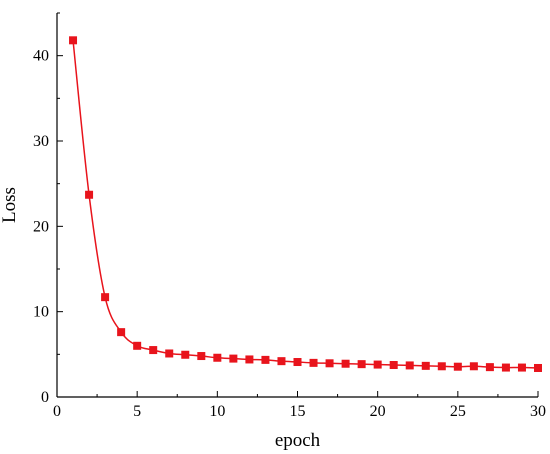  I want to click on x-tick-label: 20, so click(378, 411).